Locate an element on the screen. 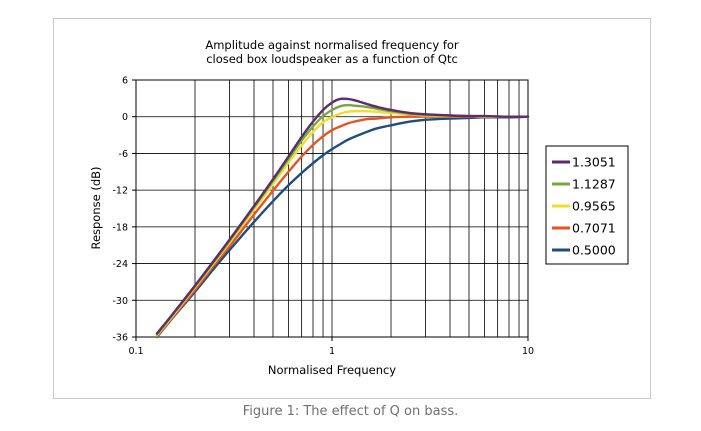  legend-label: 0.7071 is located at coordinates (594, 228).